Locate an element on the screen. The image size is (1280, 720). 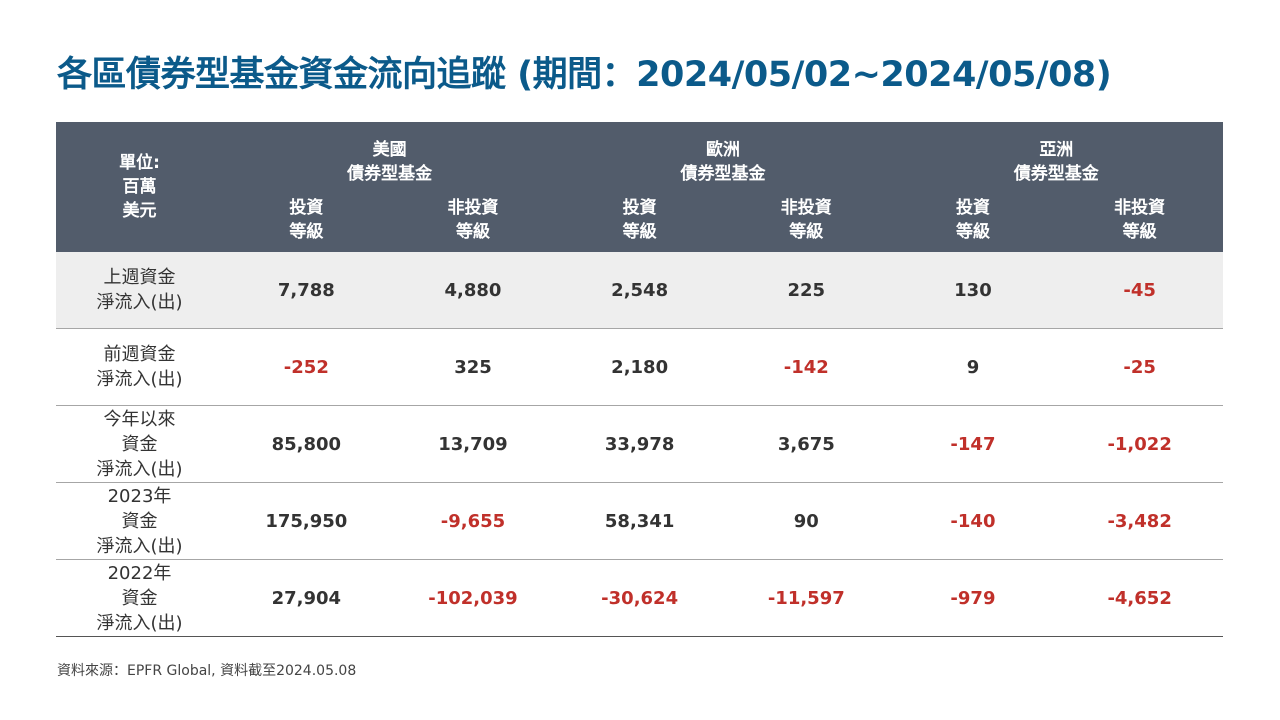
row-label-line: 今年以來 is located at coordinates (139, 419).